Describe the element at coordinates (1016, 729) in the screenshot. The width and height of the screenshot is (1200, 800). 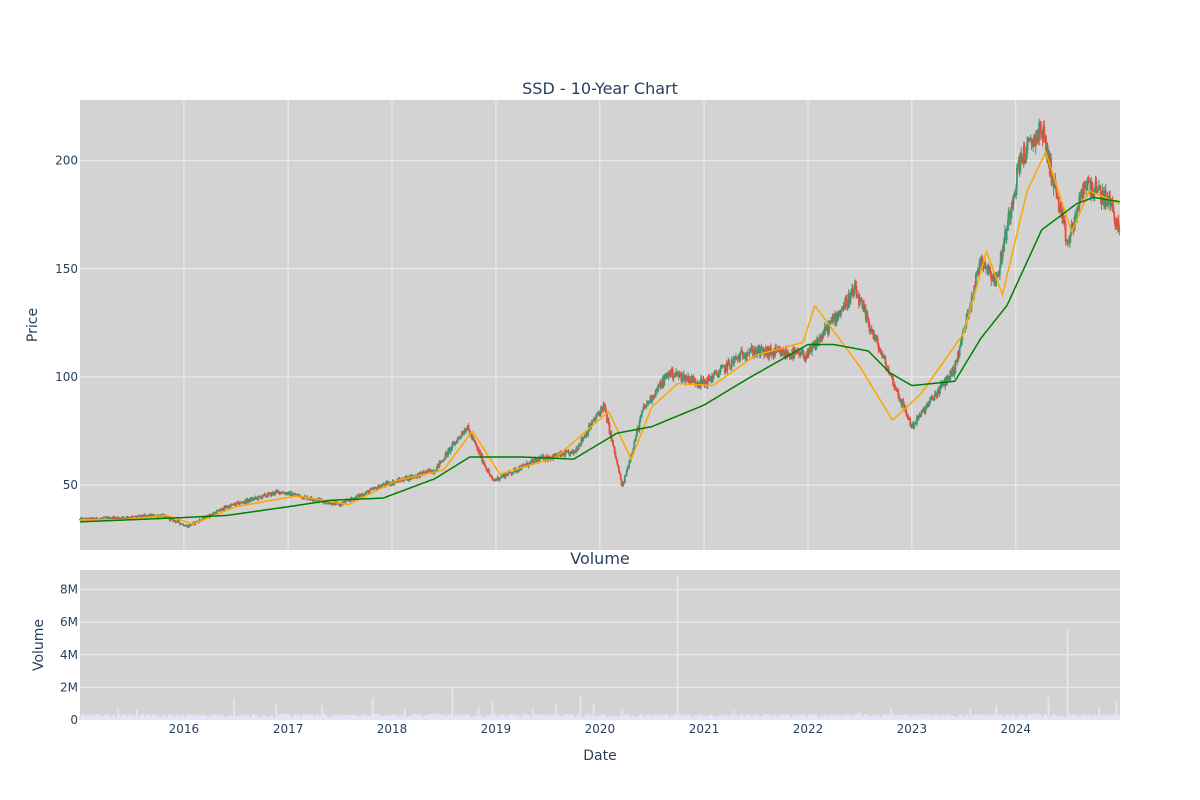
I see `x-tick-label: 2024` at that location.